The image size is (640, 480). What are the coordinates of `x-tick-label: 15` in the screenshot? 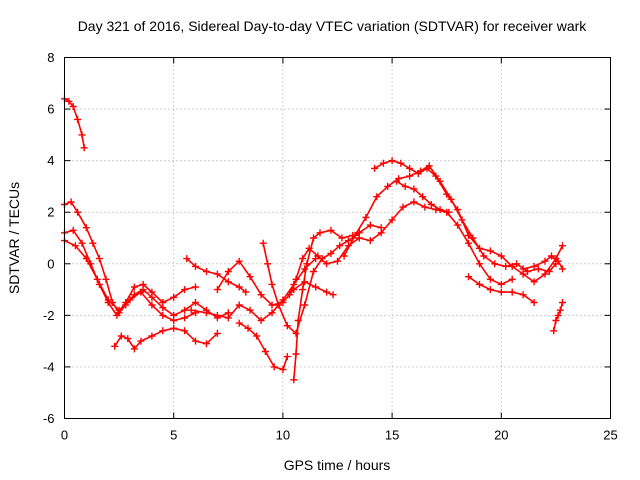 It's located at (392, 435).